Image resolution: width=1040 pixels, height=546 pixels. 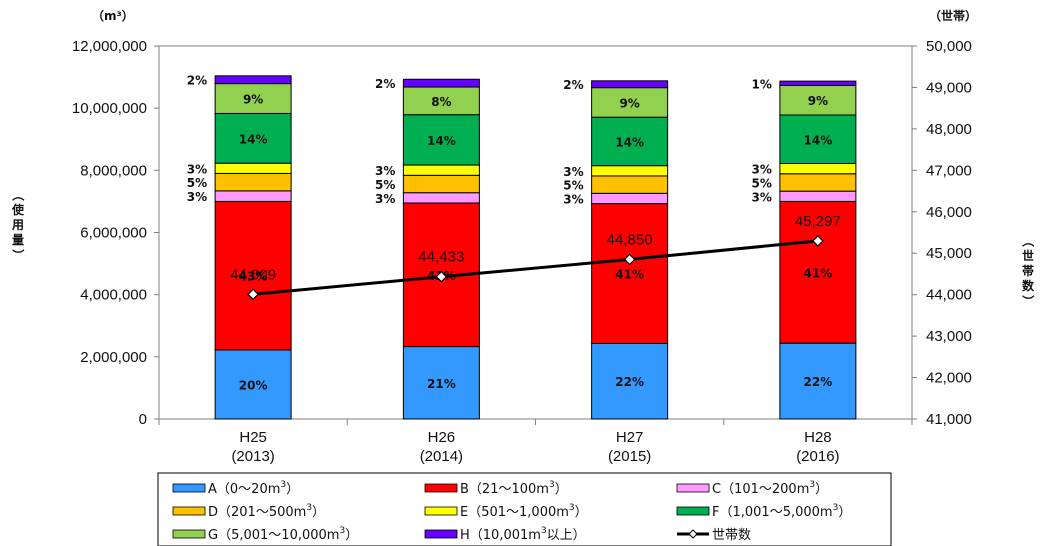 What do you see at coordinates (113, 357) in the screenshot?
I see `left-tick-label: 2,000,000` at bounding box center [113, 357].